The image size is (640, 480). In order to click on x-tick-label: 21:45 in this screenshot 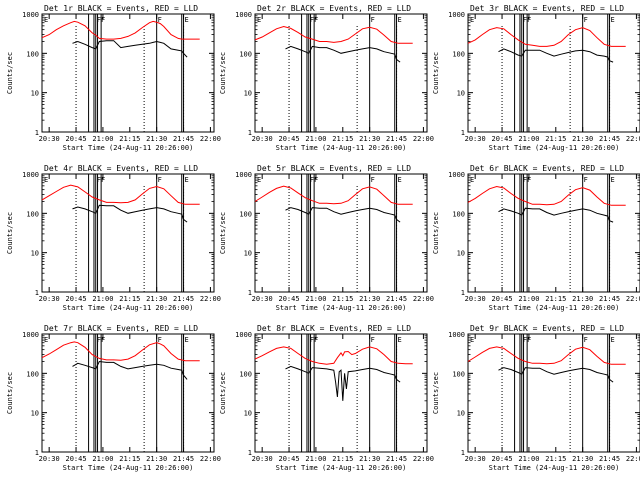, I will do `click(609, 299)`.